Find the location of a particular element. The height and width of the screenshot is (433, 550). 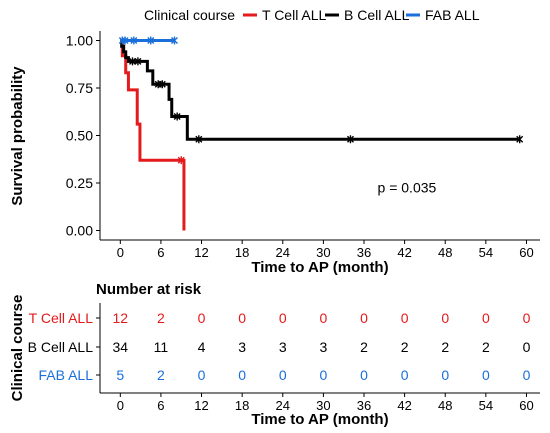

legend-label-b-cell: B Cell ALL is located at coordinates (377, 15).